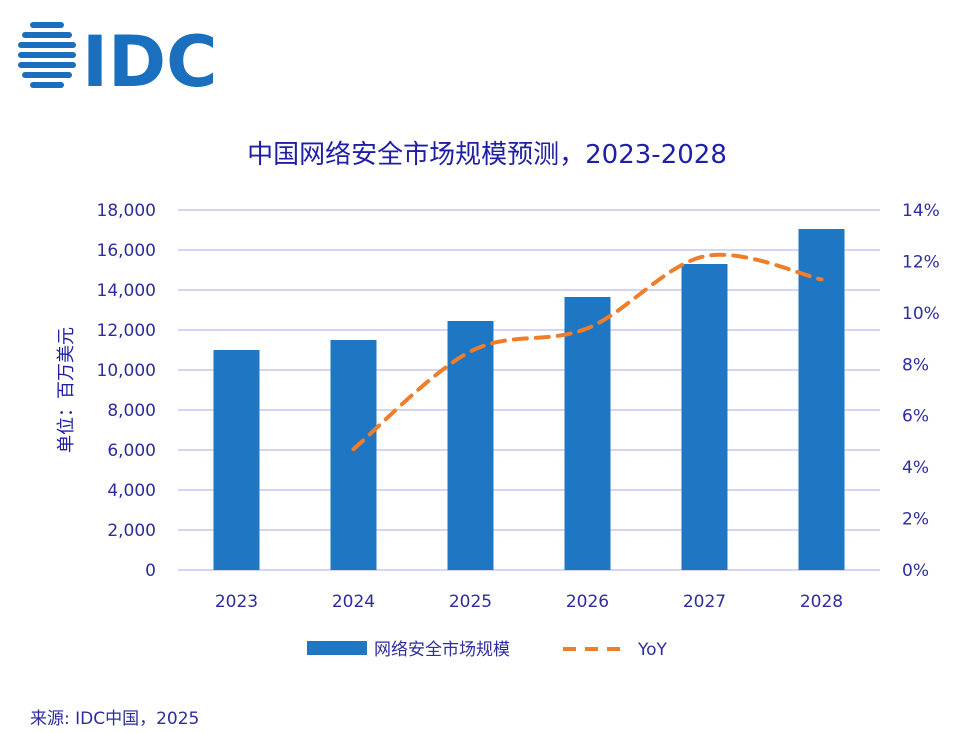 Image resolution: width=975 pixels, height=733 pixels. What do you see at coordinates (126, 331) in the screenshot?
I see `y-tick-label: 12,000` at bounding box center [126, 331].